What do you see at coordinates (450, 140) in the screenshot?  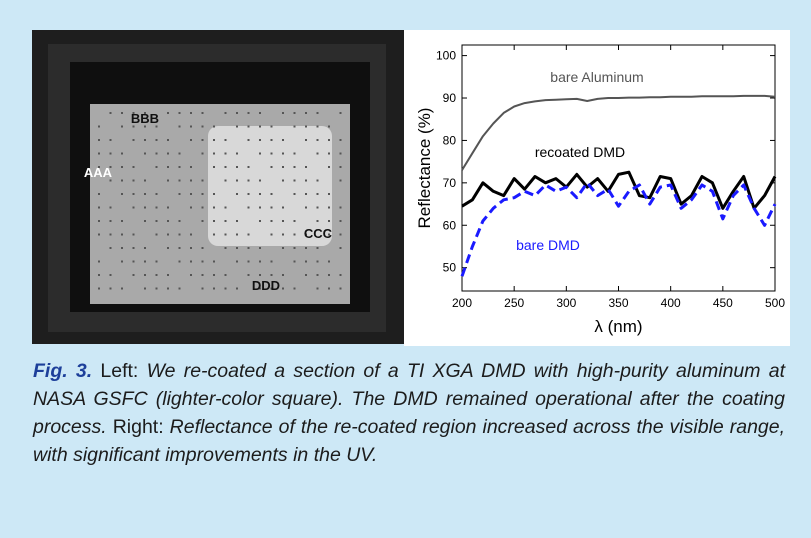 I see `y-tick-label: 80` at bounding box center [450, 140].